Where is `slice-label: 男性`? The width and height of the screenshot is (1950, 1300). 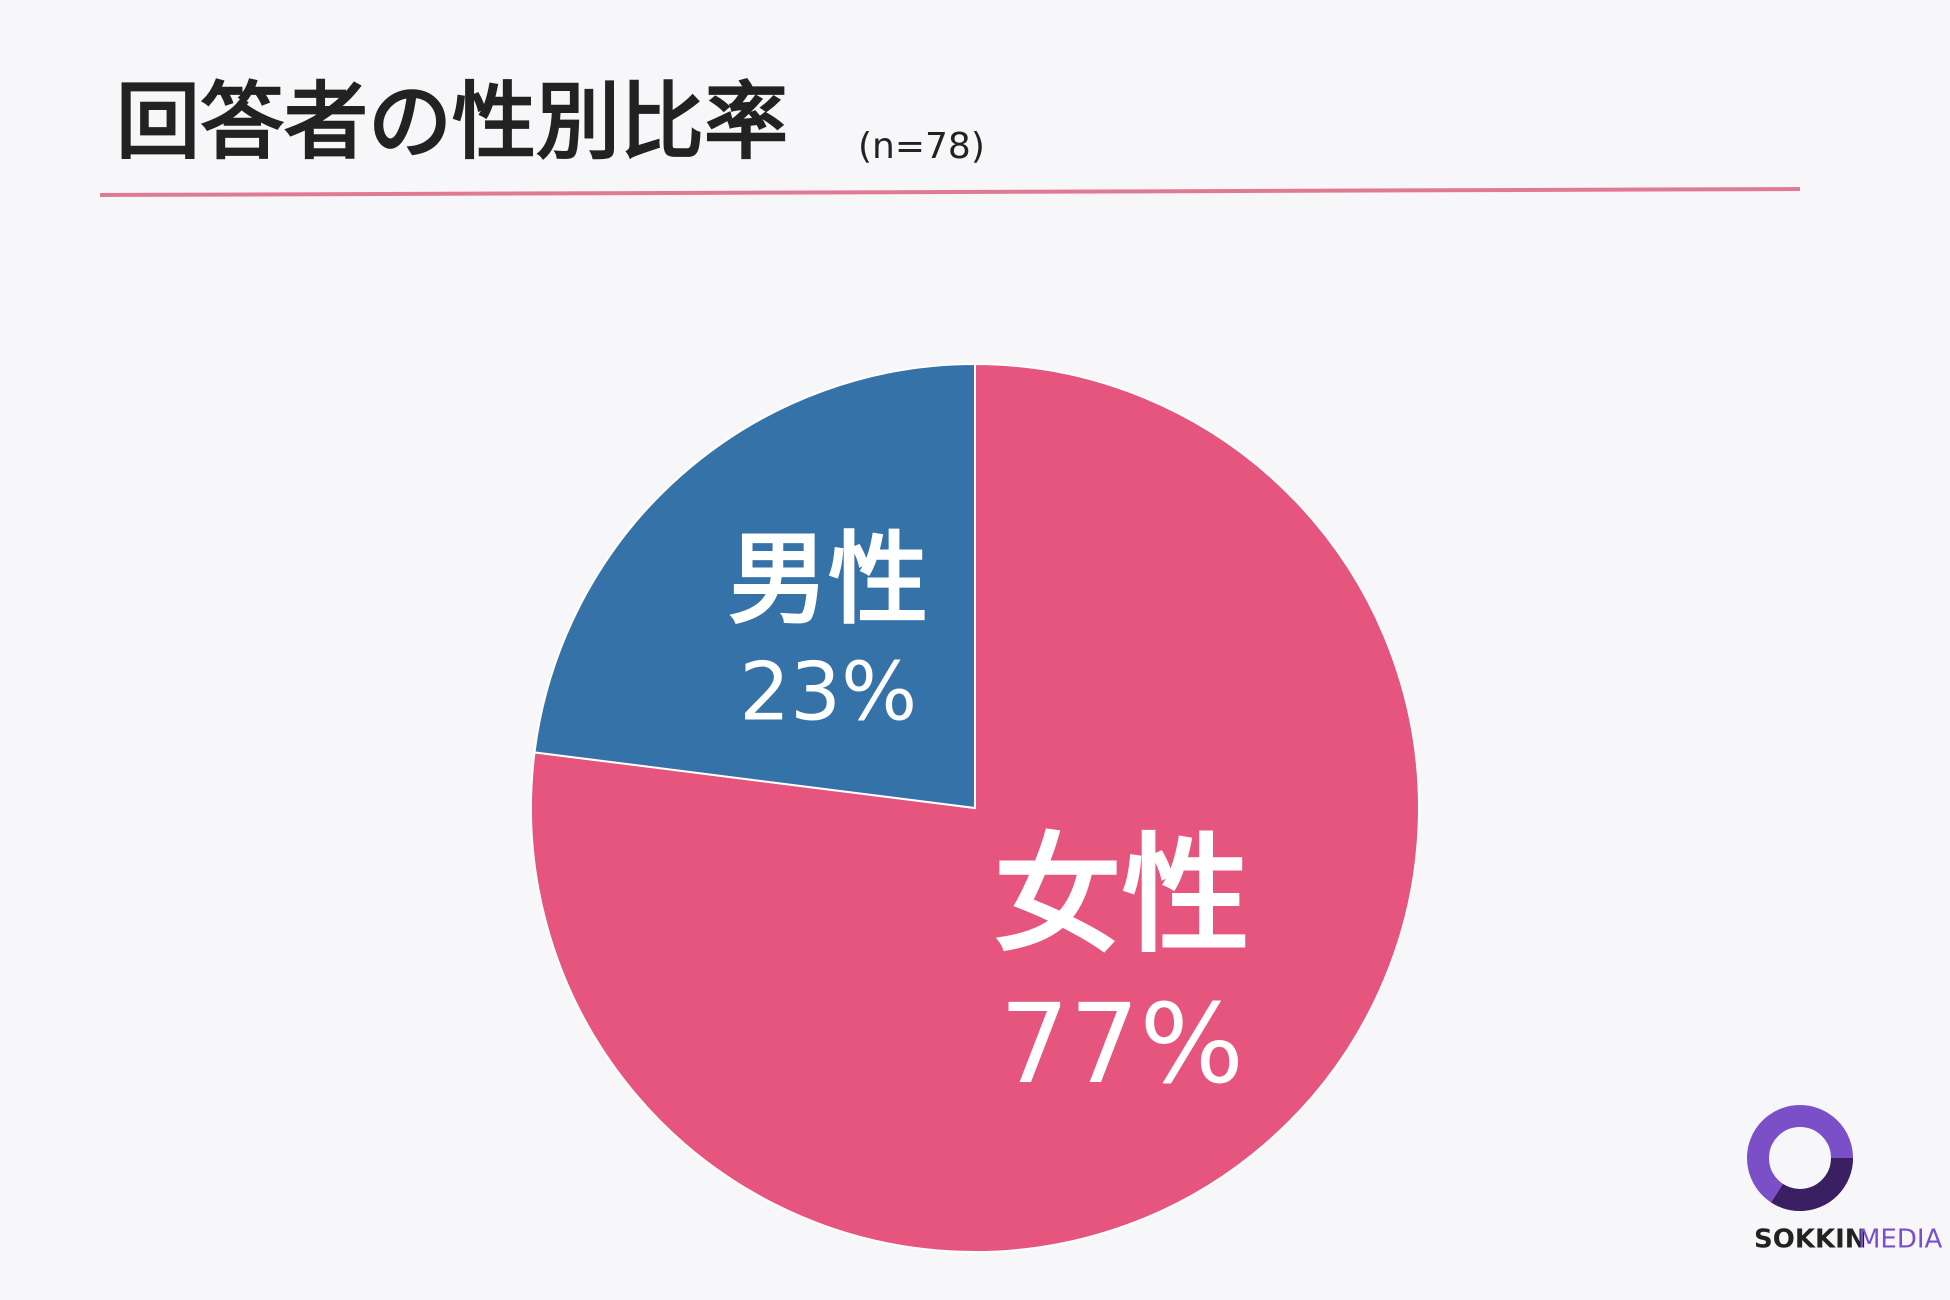
slice-label: 男性 is located at coordinates (828, 579).